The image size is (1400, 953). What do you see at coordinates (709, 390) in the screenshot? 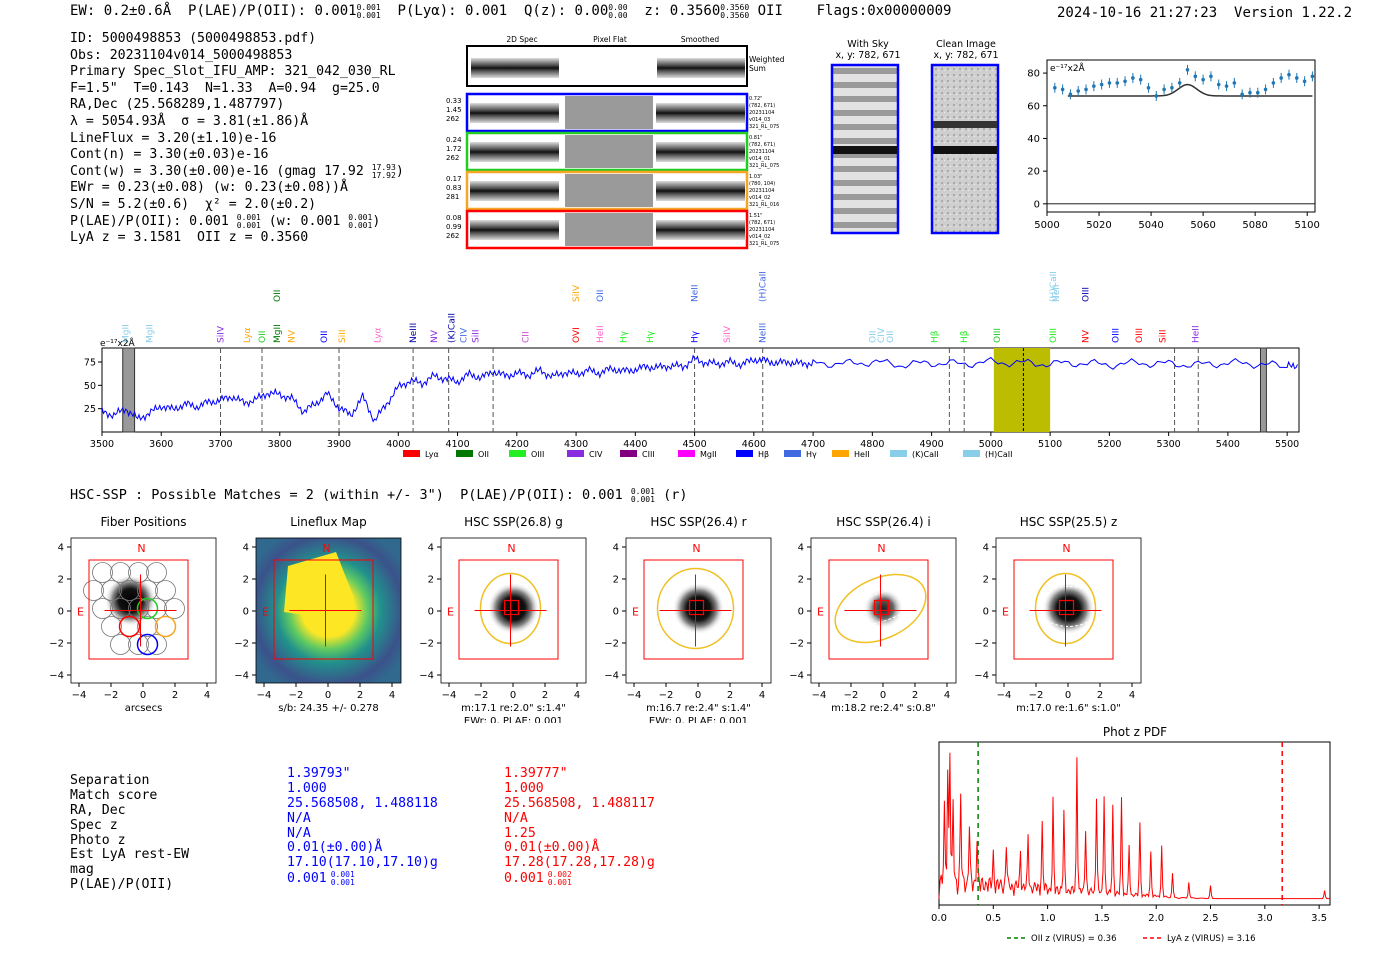
I see `spec-dashes` at bounding box center [709, 390].